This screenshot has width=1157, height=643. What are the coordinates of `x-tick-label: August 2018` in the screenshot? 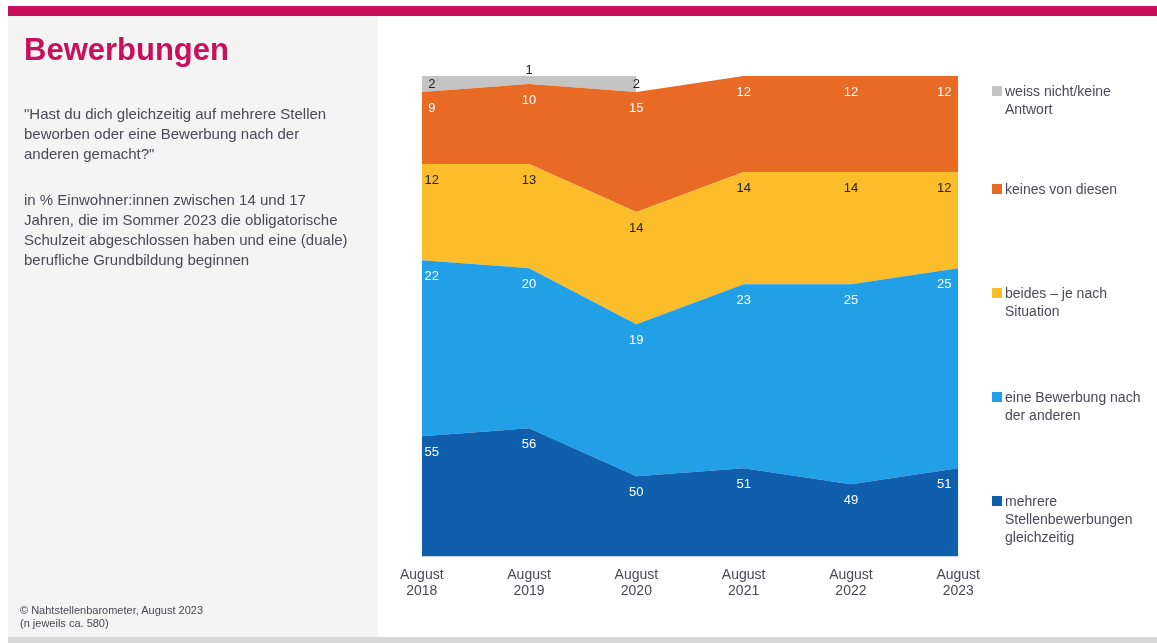 It's located at (422, 582).